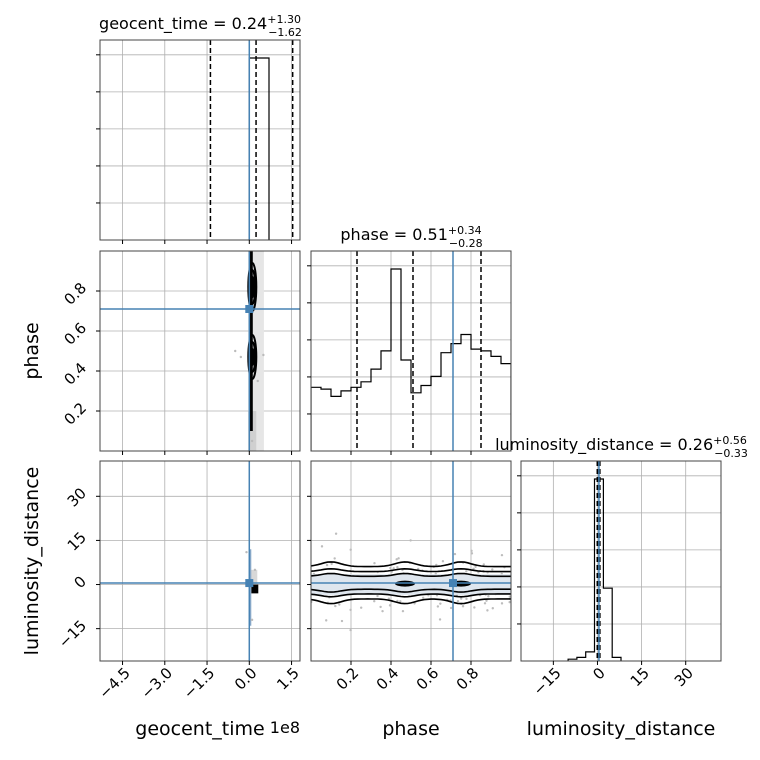 The height and width of the screenshot is (760, 760). What do you see at coordinates (621, 729) in the screenshot?
I see `xlabel-luminosity_distance: luminosity_distance` at bounding box center [621, 729].